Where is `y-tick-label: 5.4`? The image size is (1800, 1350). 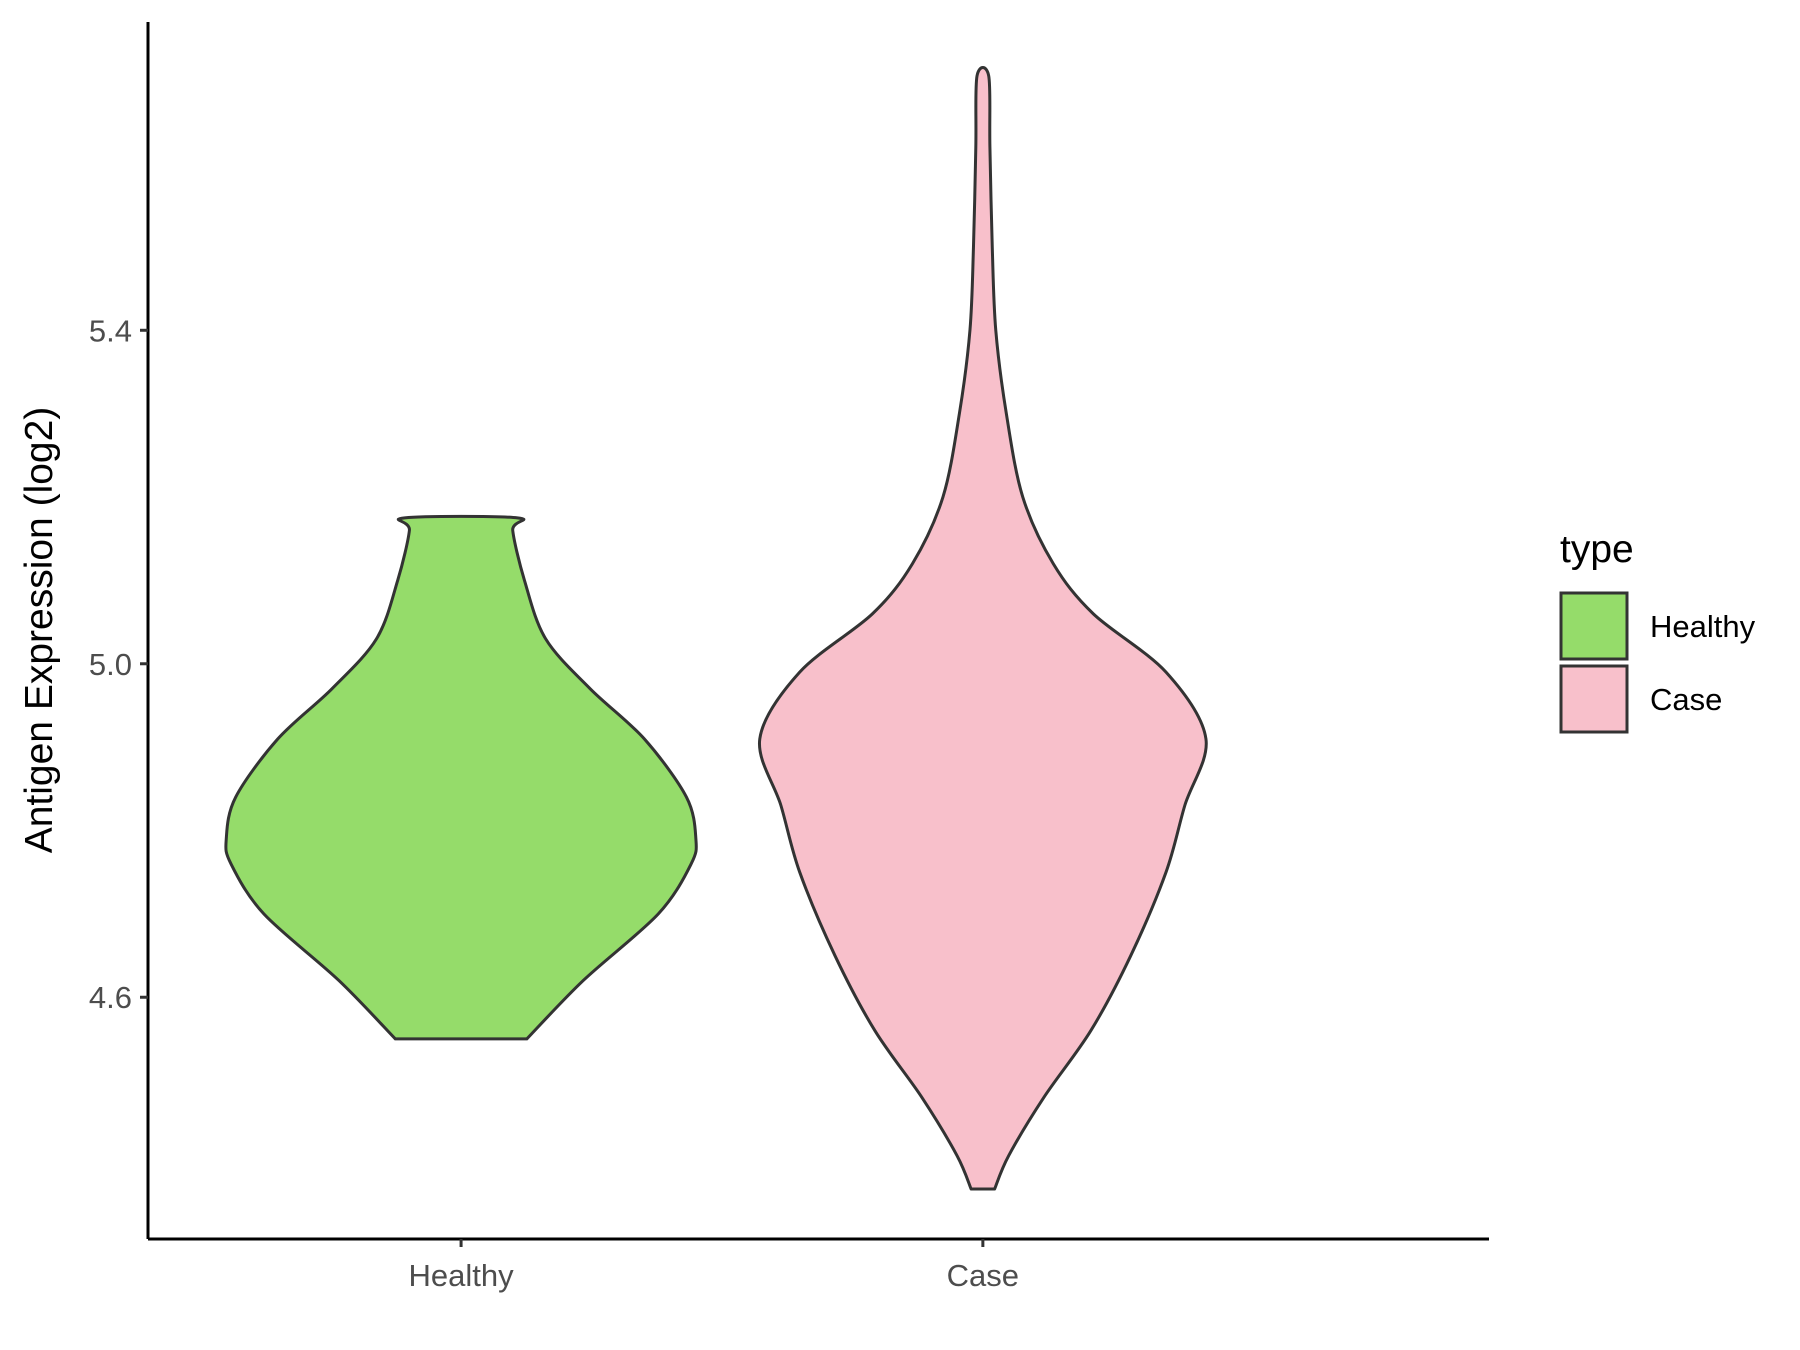
y-tick-label: 5.4 is located at coordinates (110, 330).